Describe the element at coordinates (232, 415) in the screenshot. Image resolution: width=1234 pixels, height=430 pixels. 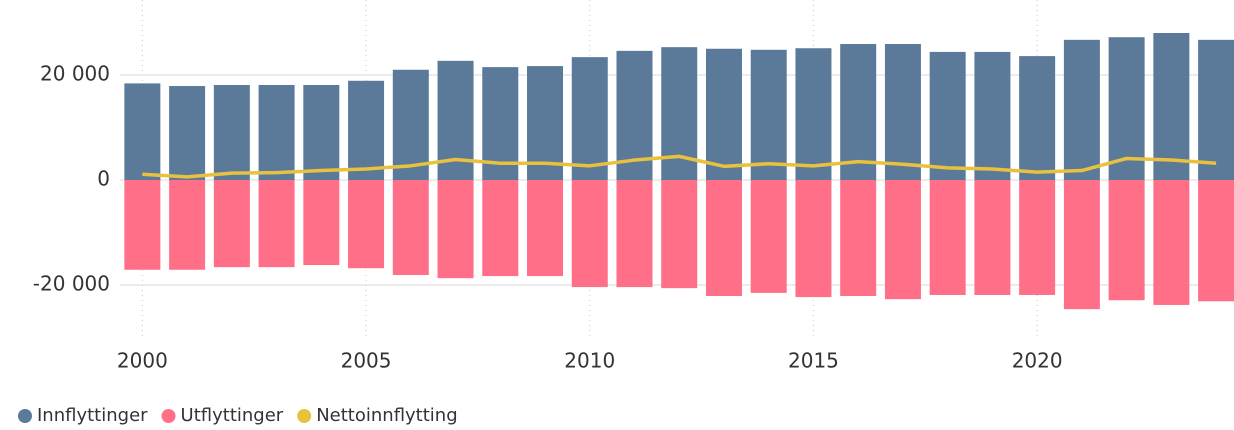
I see `legend-label: Utflyttinger` at that location.